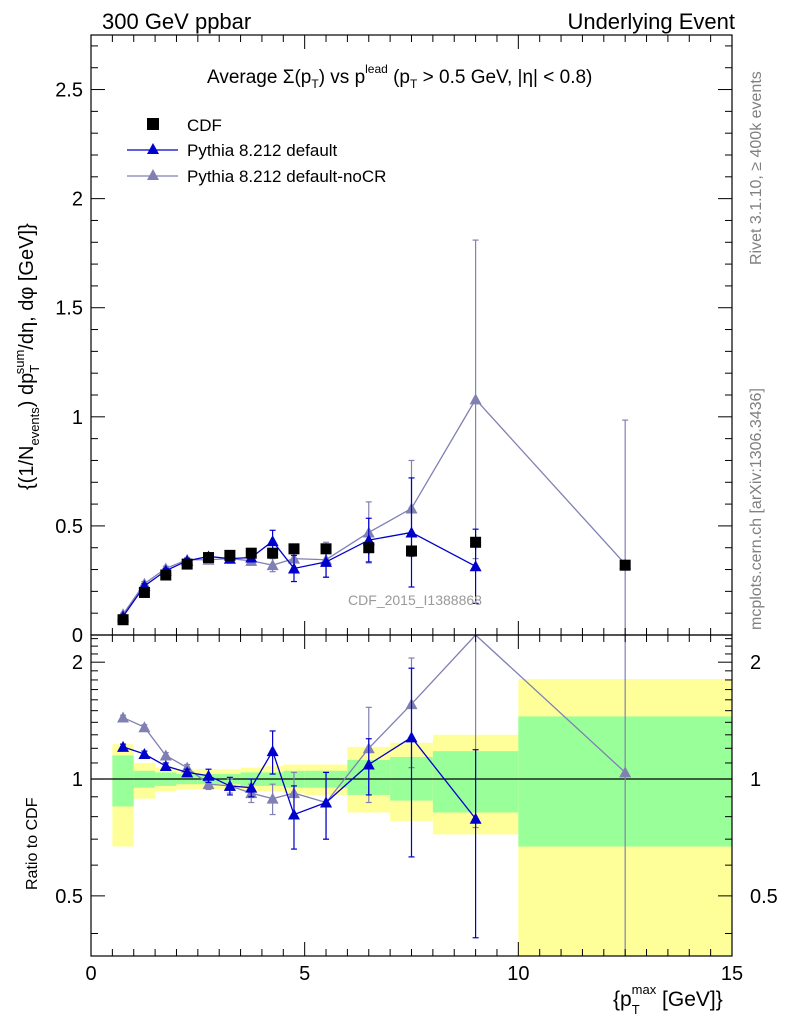 The height and width of the screenshot is (1024, 786). Describe the element at coordinates (27, 286) in the screenshot. I see `ylabel-c: /dη, dφ [GeV]}` at that location.